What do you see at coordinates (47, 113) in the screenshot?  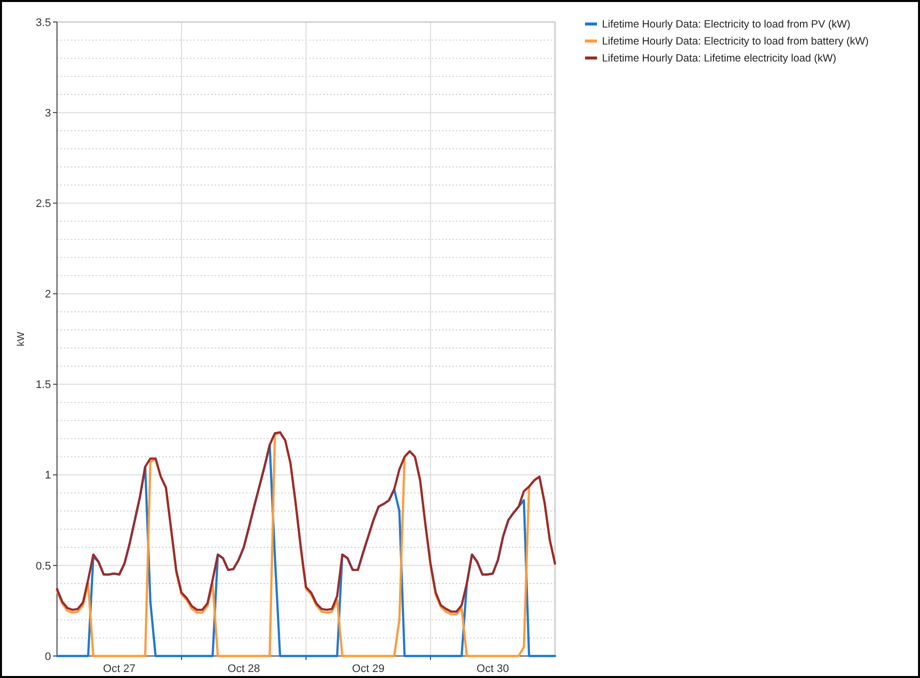 I see `y-tick-label: 3` at bounding box center [47, 113].